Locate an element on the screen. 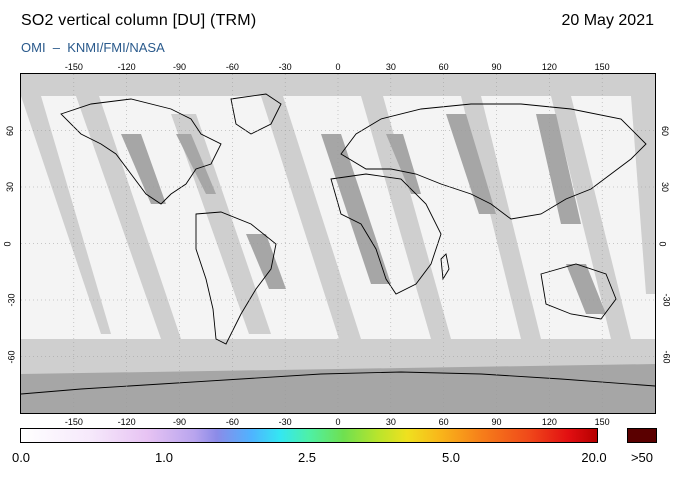  coastline-madagascar is located at coordinates (445, 267).